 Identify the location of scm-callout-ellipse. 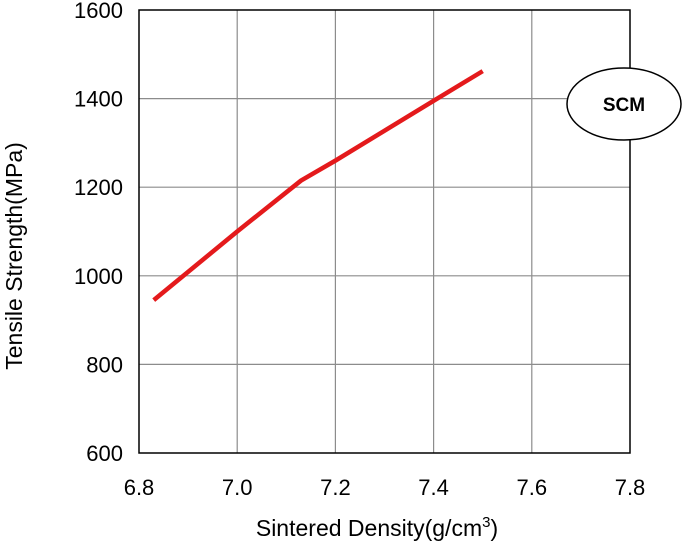
(624, 104).